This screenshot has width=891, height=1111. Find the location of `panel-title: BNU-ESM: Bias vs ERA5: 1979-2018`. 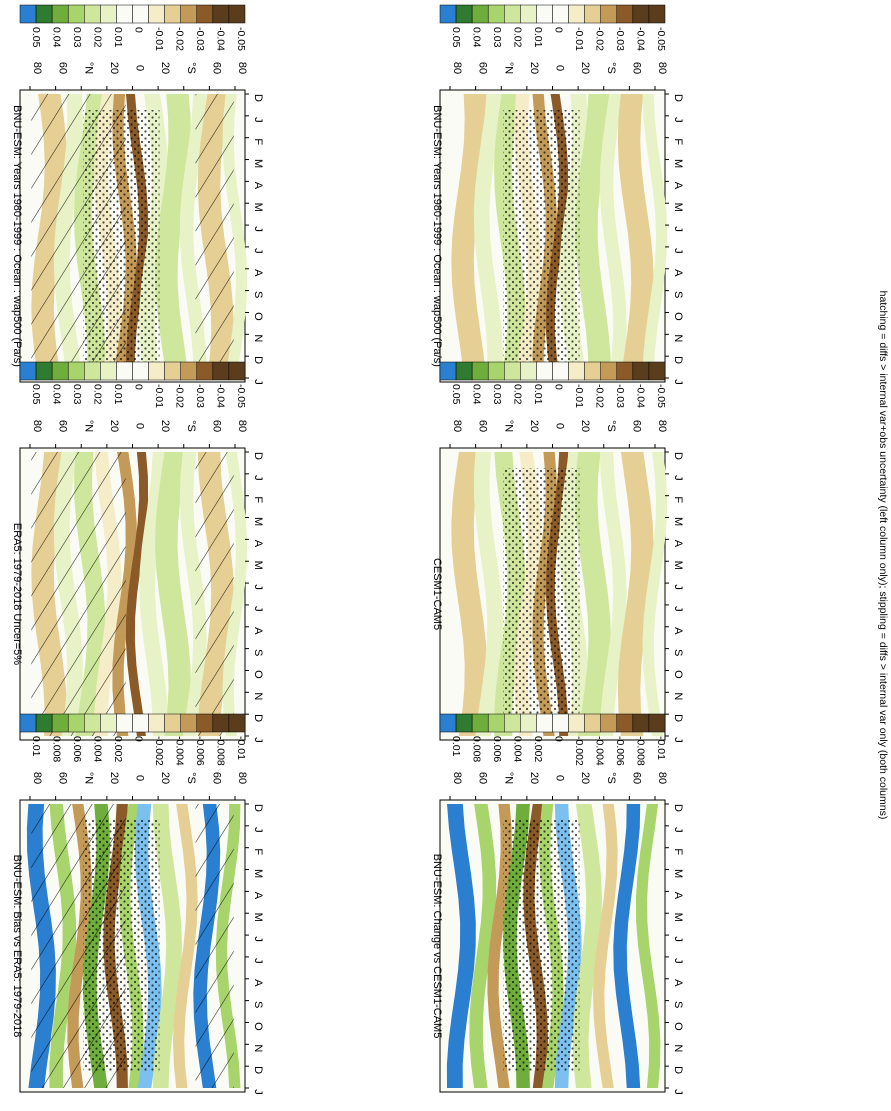

panel-title: BNU-ESM: Bias vs ERA5: 1979-2018 is located at coordinates (17, 946).